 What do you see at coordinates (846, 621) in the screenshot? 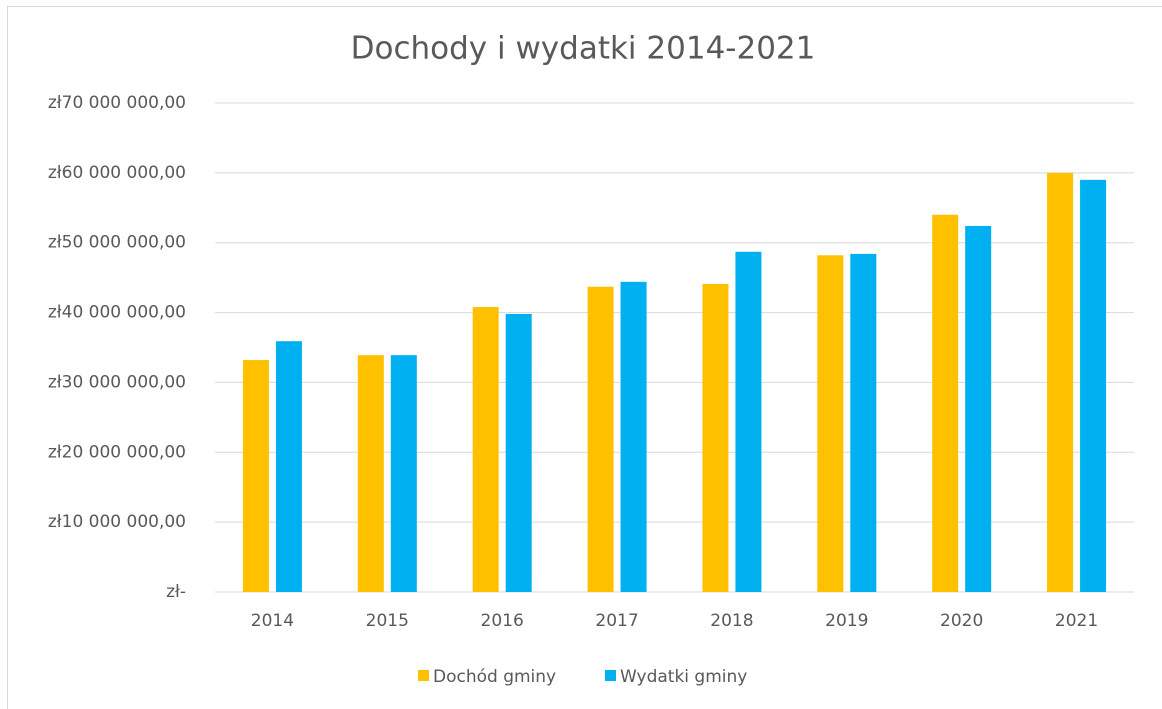
I see `x-tick-label: 2019` at bounding box center [846, 621].